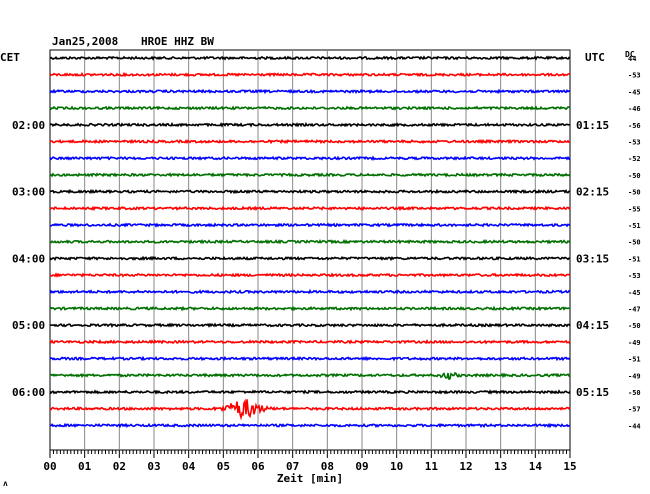 The height and width of the screenshot is (494, 650). What do you see at coordinates (634, 360) in the screenshot?
I see `dc-offset-18: -51` at bounding box center [634, 360].